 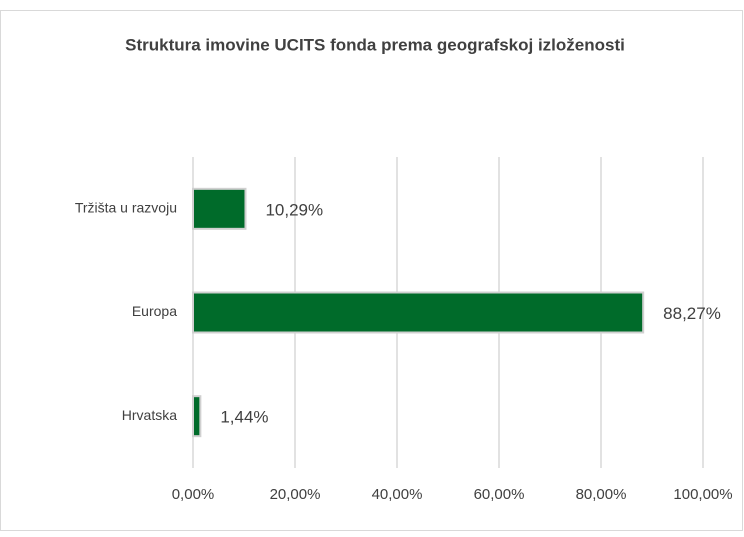 I want to click on value-label: 1,44%, so click(x=244, y=417).